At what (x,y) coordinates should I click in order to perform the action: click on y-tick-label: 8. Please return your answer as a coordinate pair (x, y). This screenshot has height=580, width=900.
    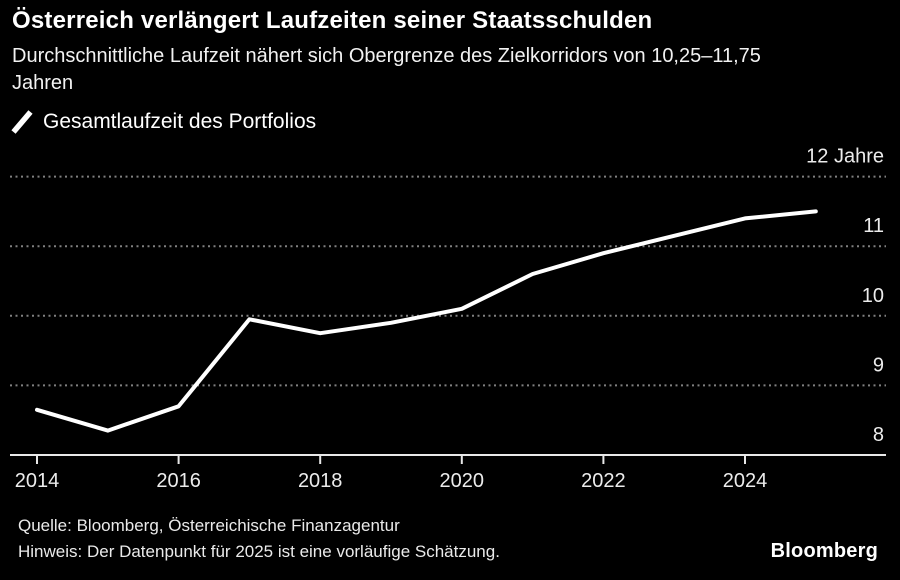
    Looking at the image, I should click on (878, 435).